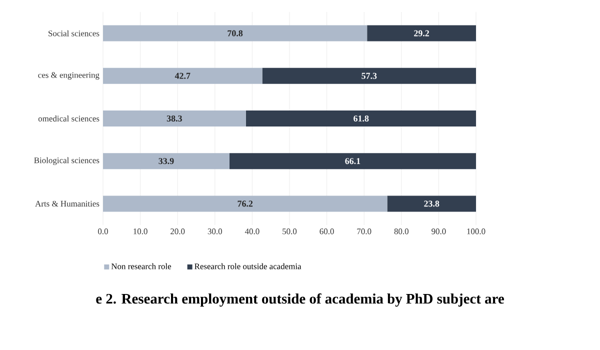 The width and height of the screenshot is (600, 350). What do you see at coordinates (141, 231) in the screenshot?
I see `x-tick-label: 10.0` at bounding box center [141, 231].